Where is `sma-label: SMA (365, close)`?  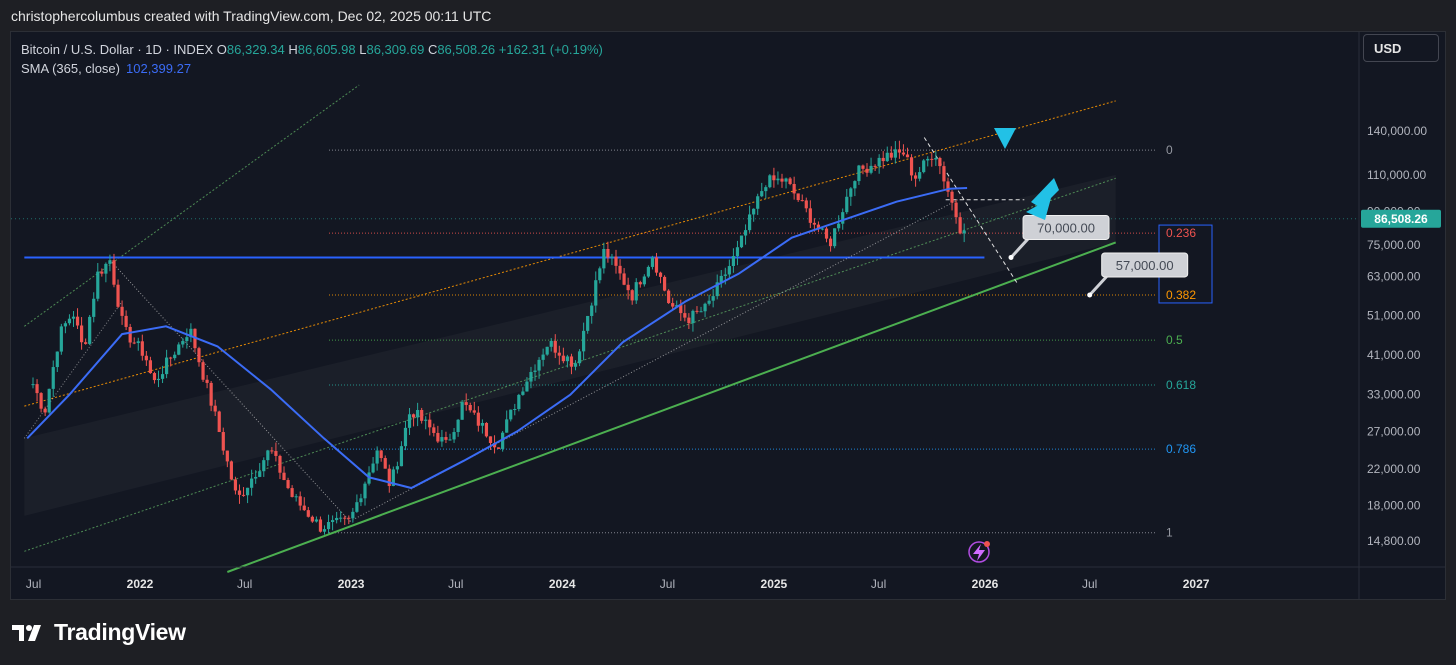
sma-label: SMA (365, close) is located at coordinates (70, 68).